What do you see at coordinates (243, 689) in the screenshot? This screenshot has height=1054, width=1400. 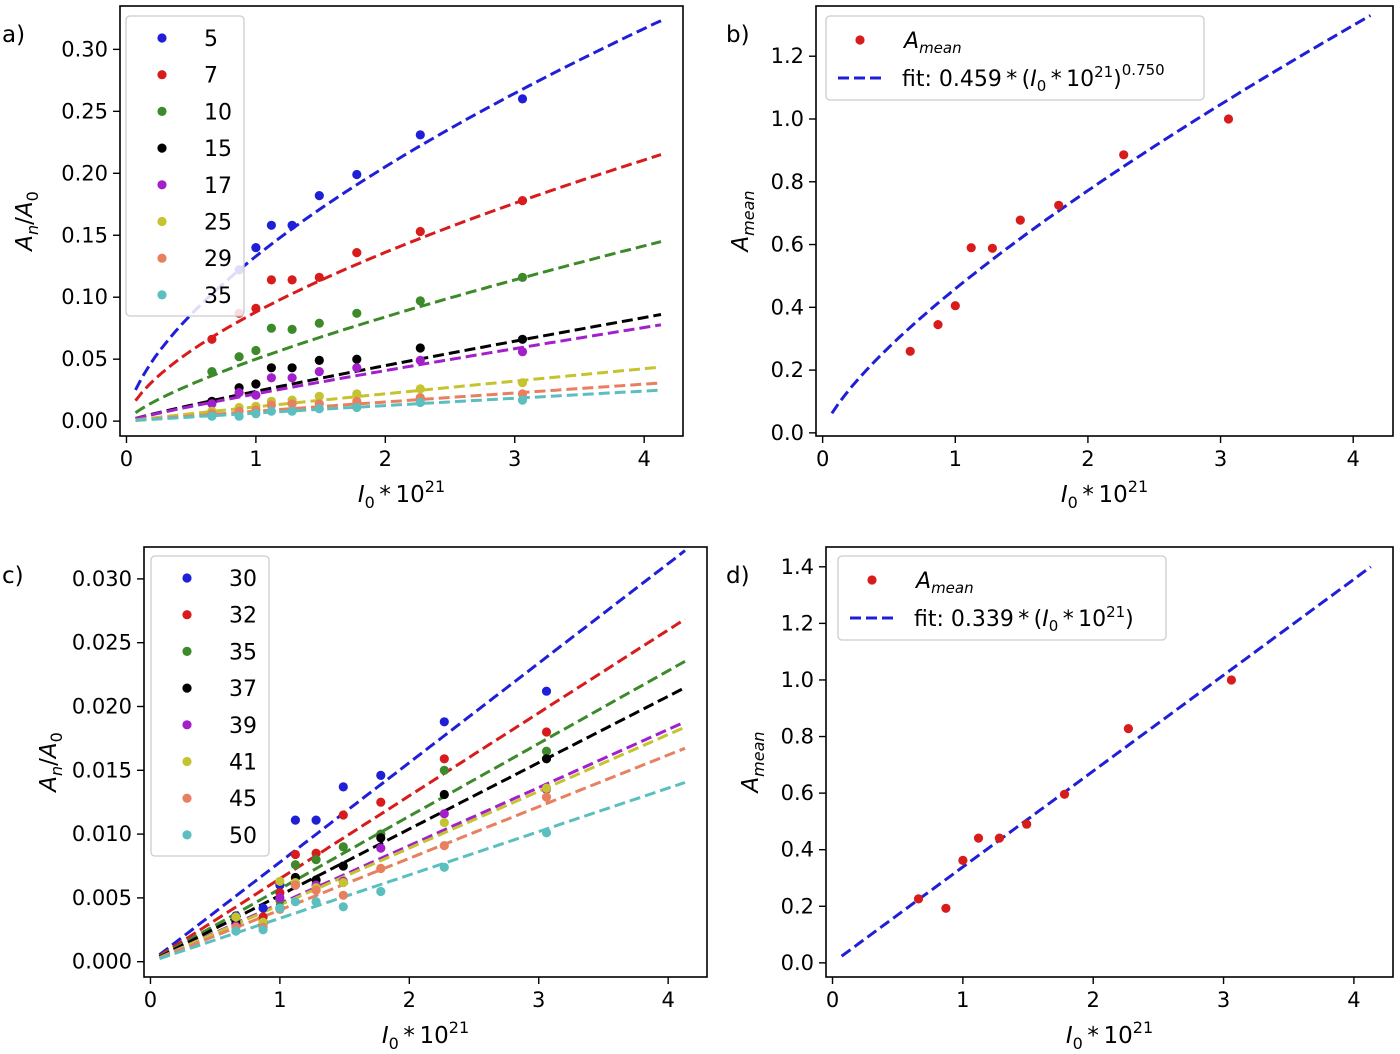 I see `legend-label: 37` at bounding box center [243, 689].